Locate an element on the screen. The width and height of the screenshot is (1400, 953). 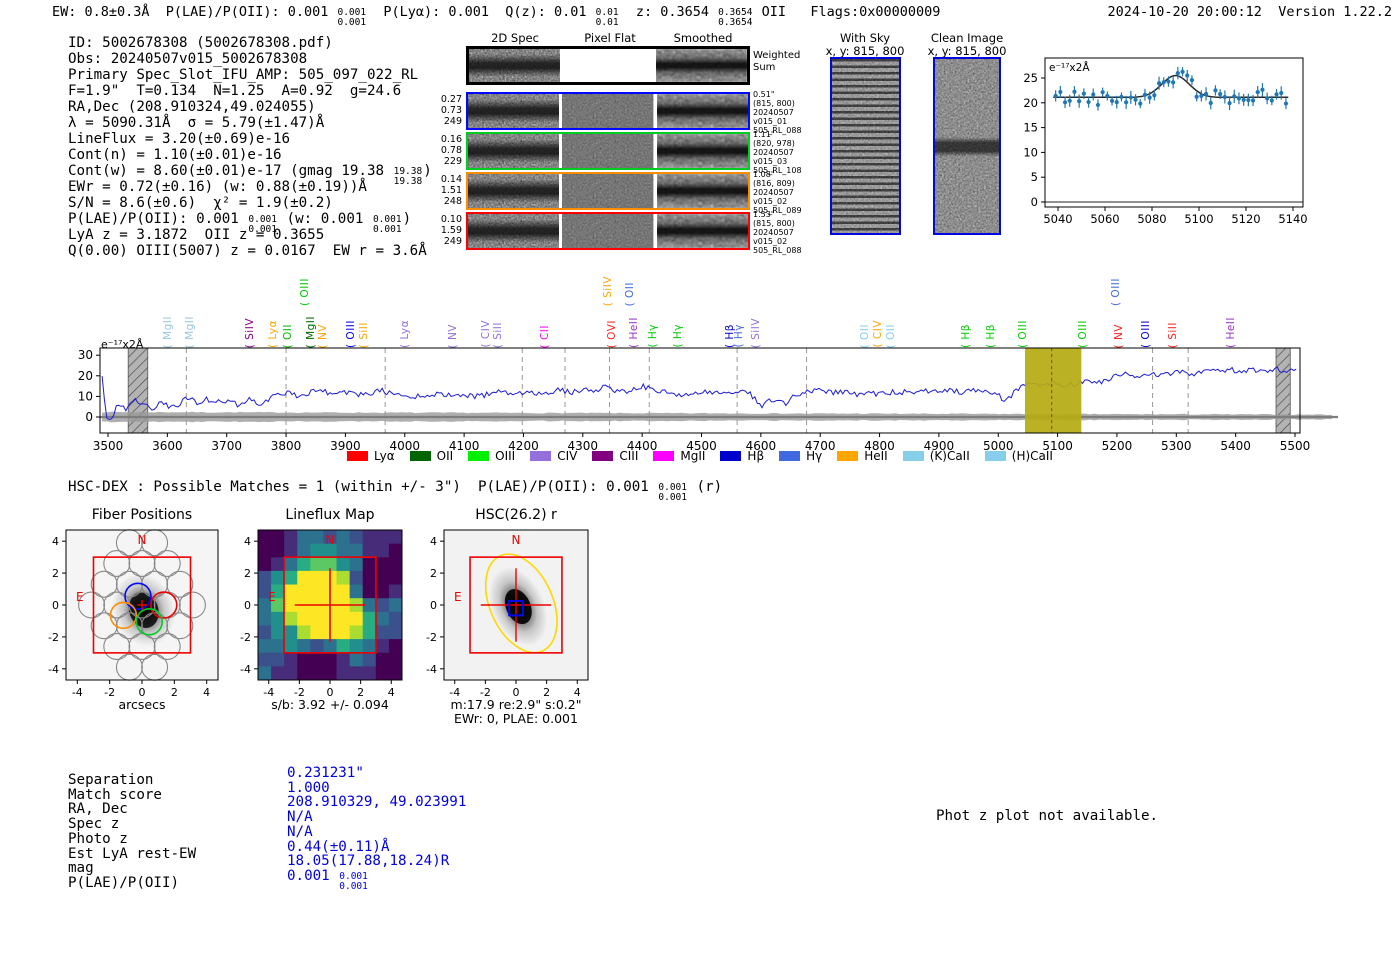
match-row-label-3: Spec z is located at coordinates (94, 824).